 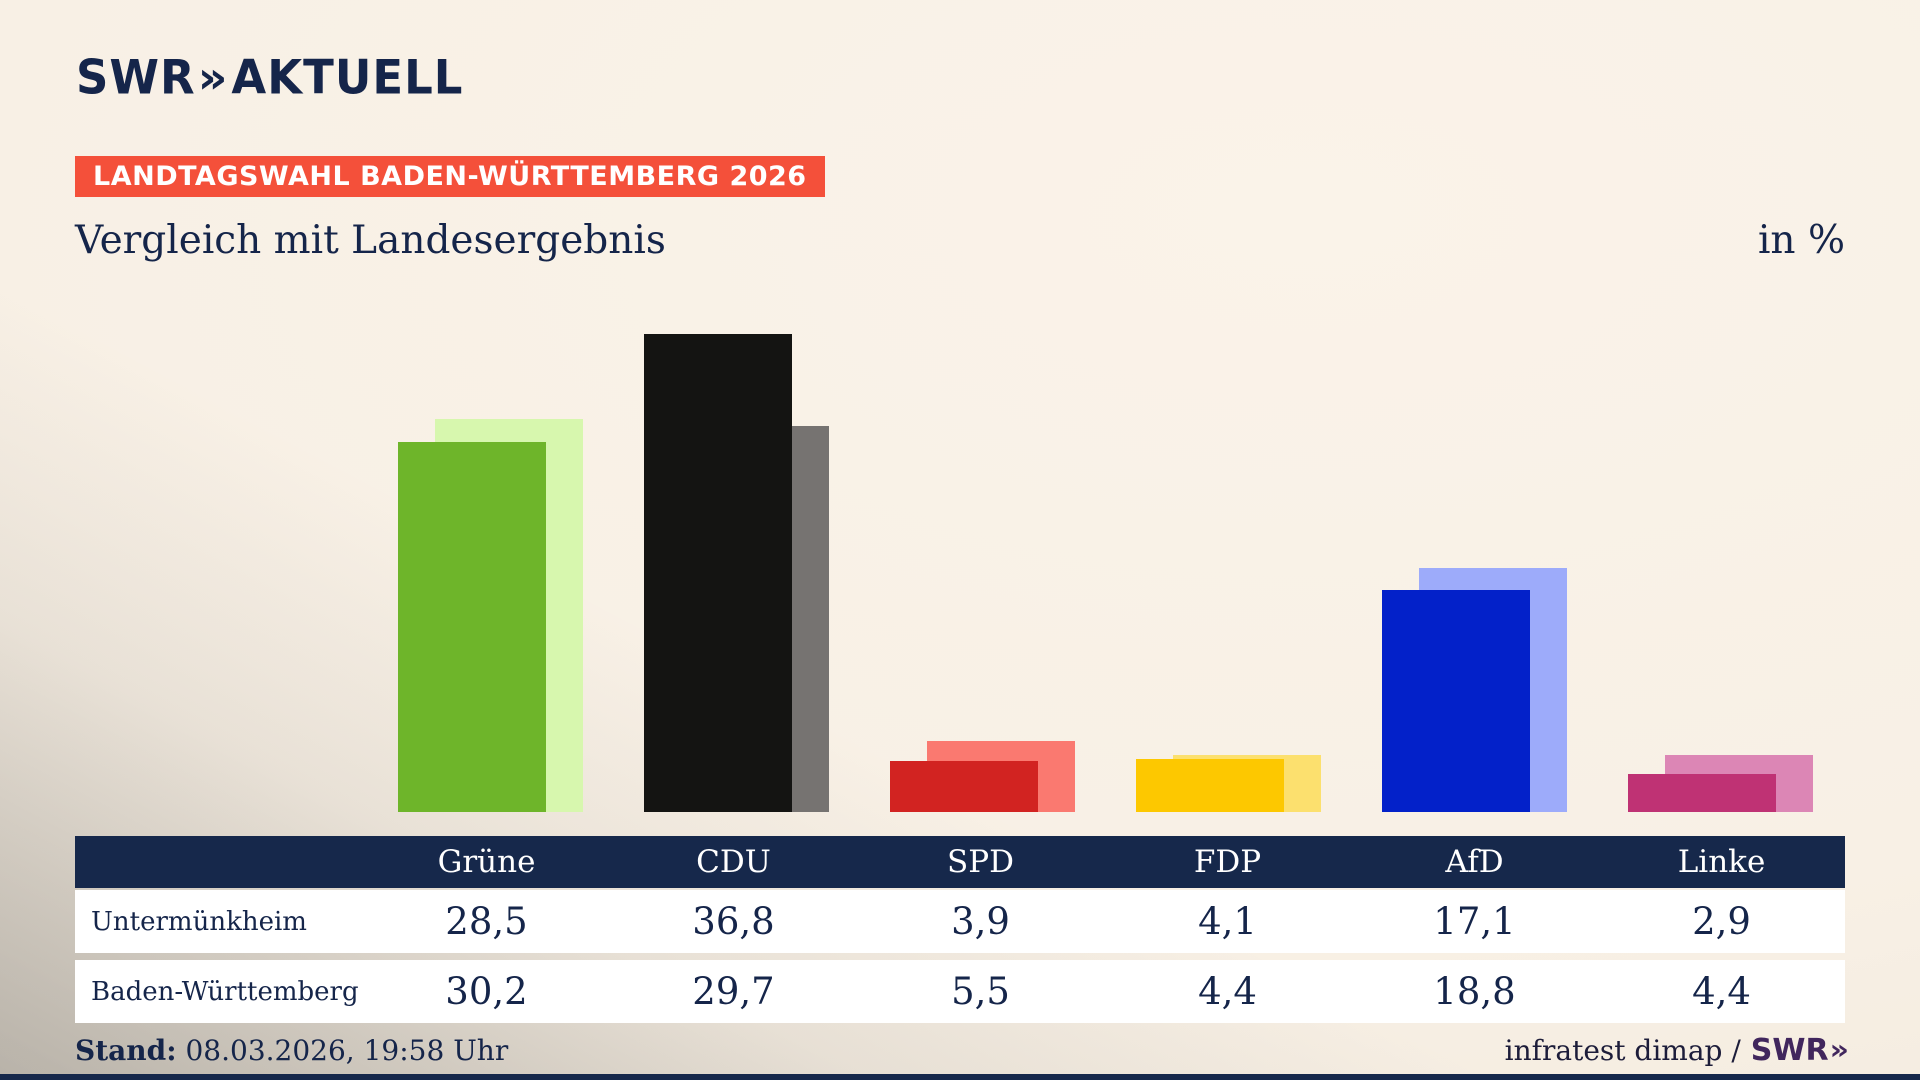 I want to click on party-header-Linke: Linke, so click(x=1721, y=862).